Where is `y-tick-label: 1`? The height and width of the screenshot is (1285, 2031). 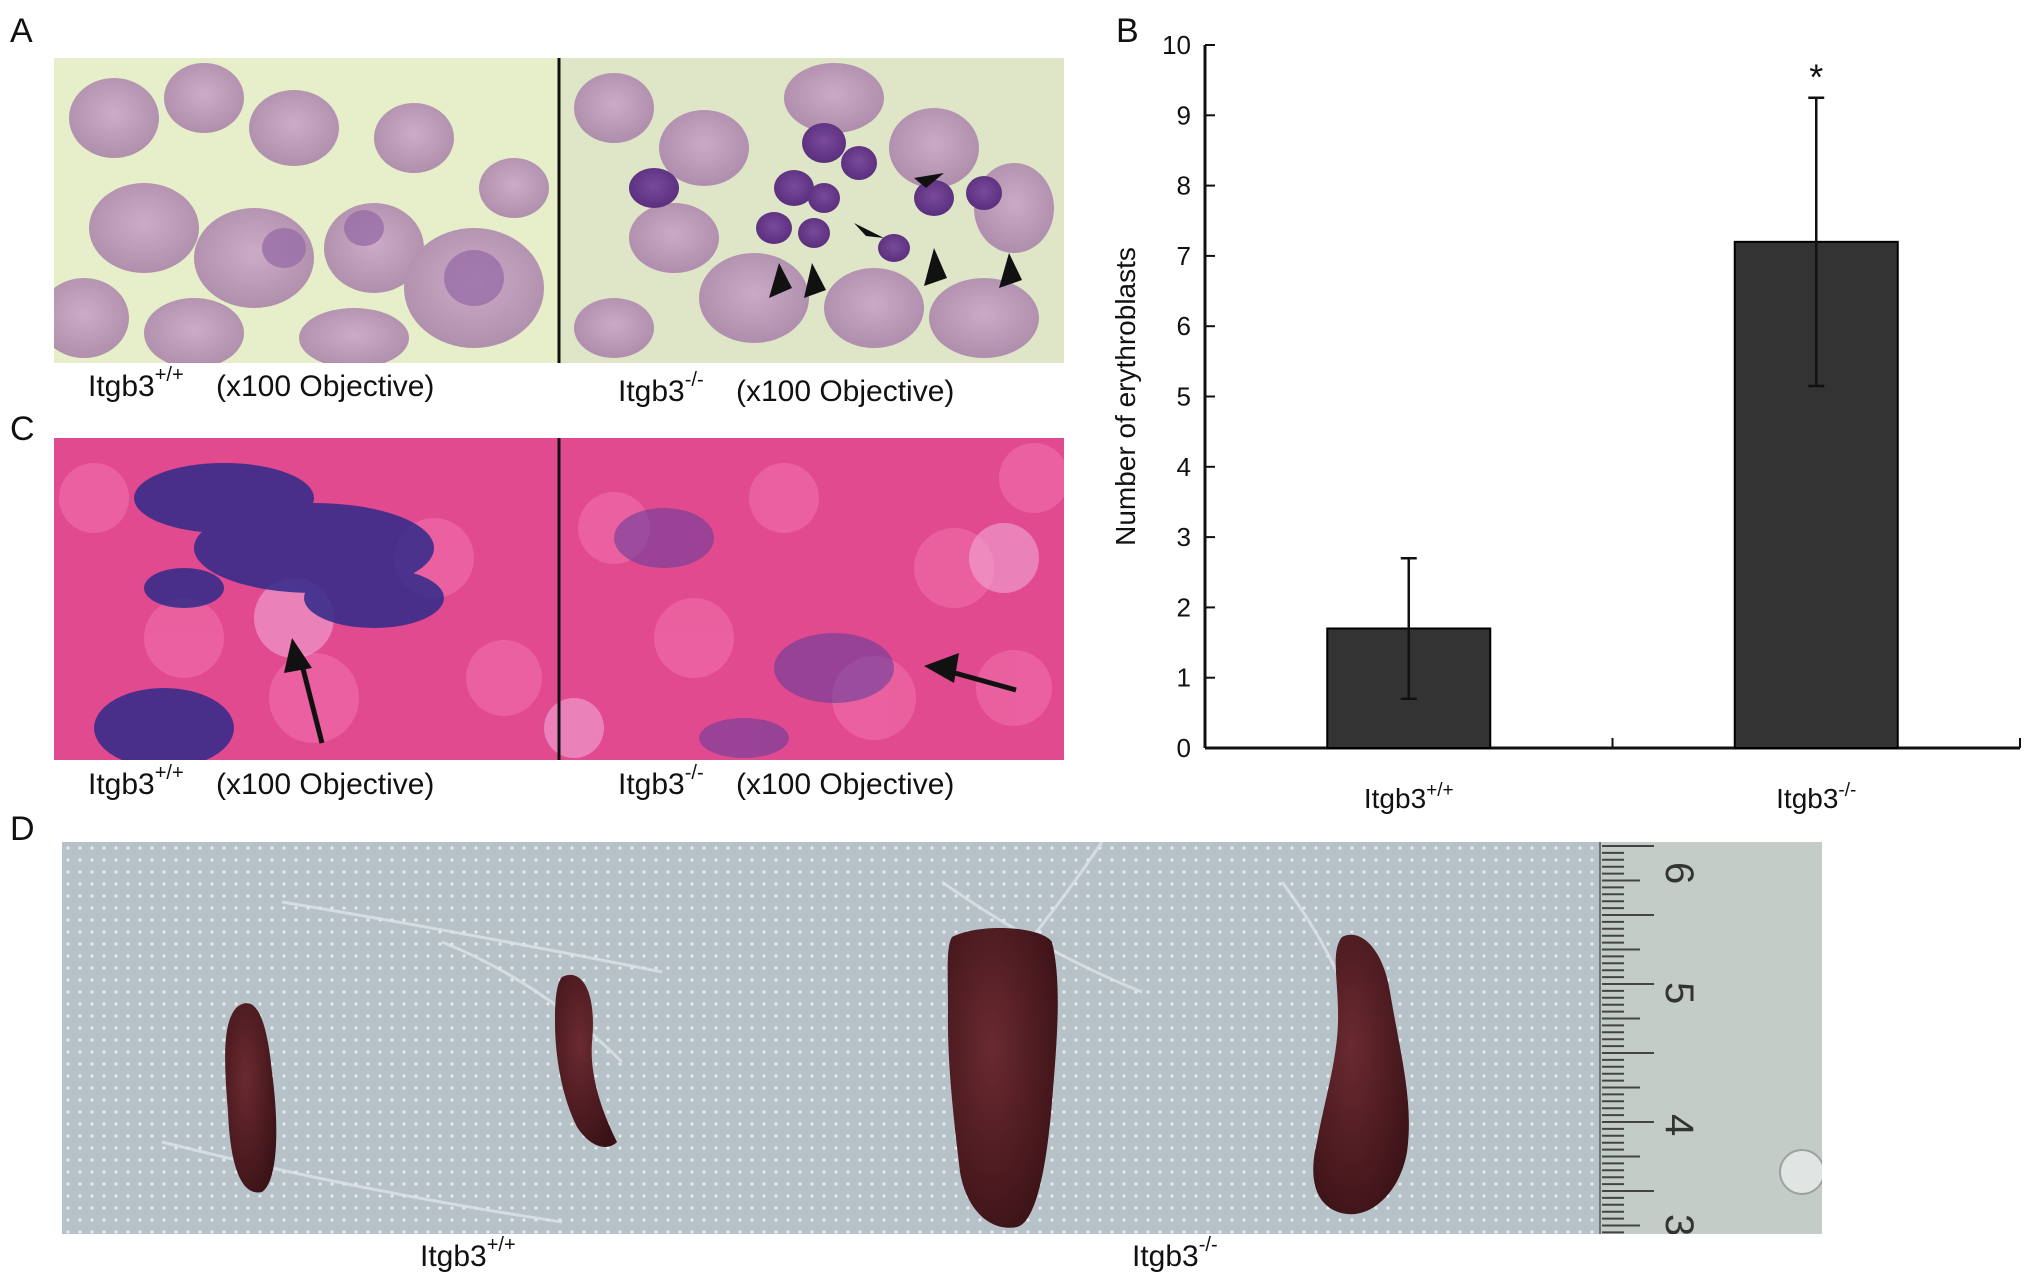 y-tick-label: 1 is located at coordinates (1184, 678).